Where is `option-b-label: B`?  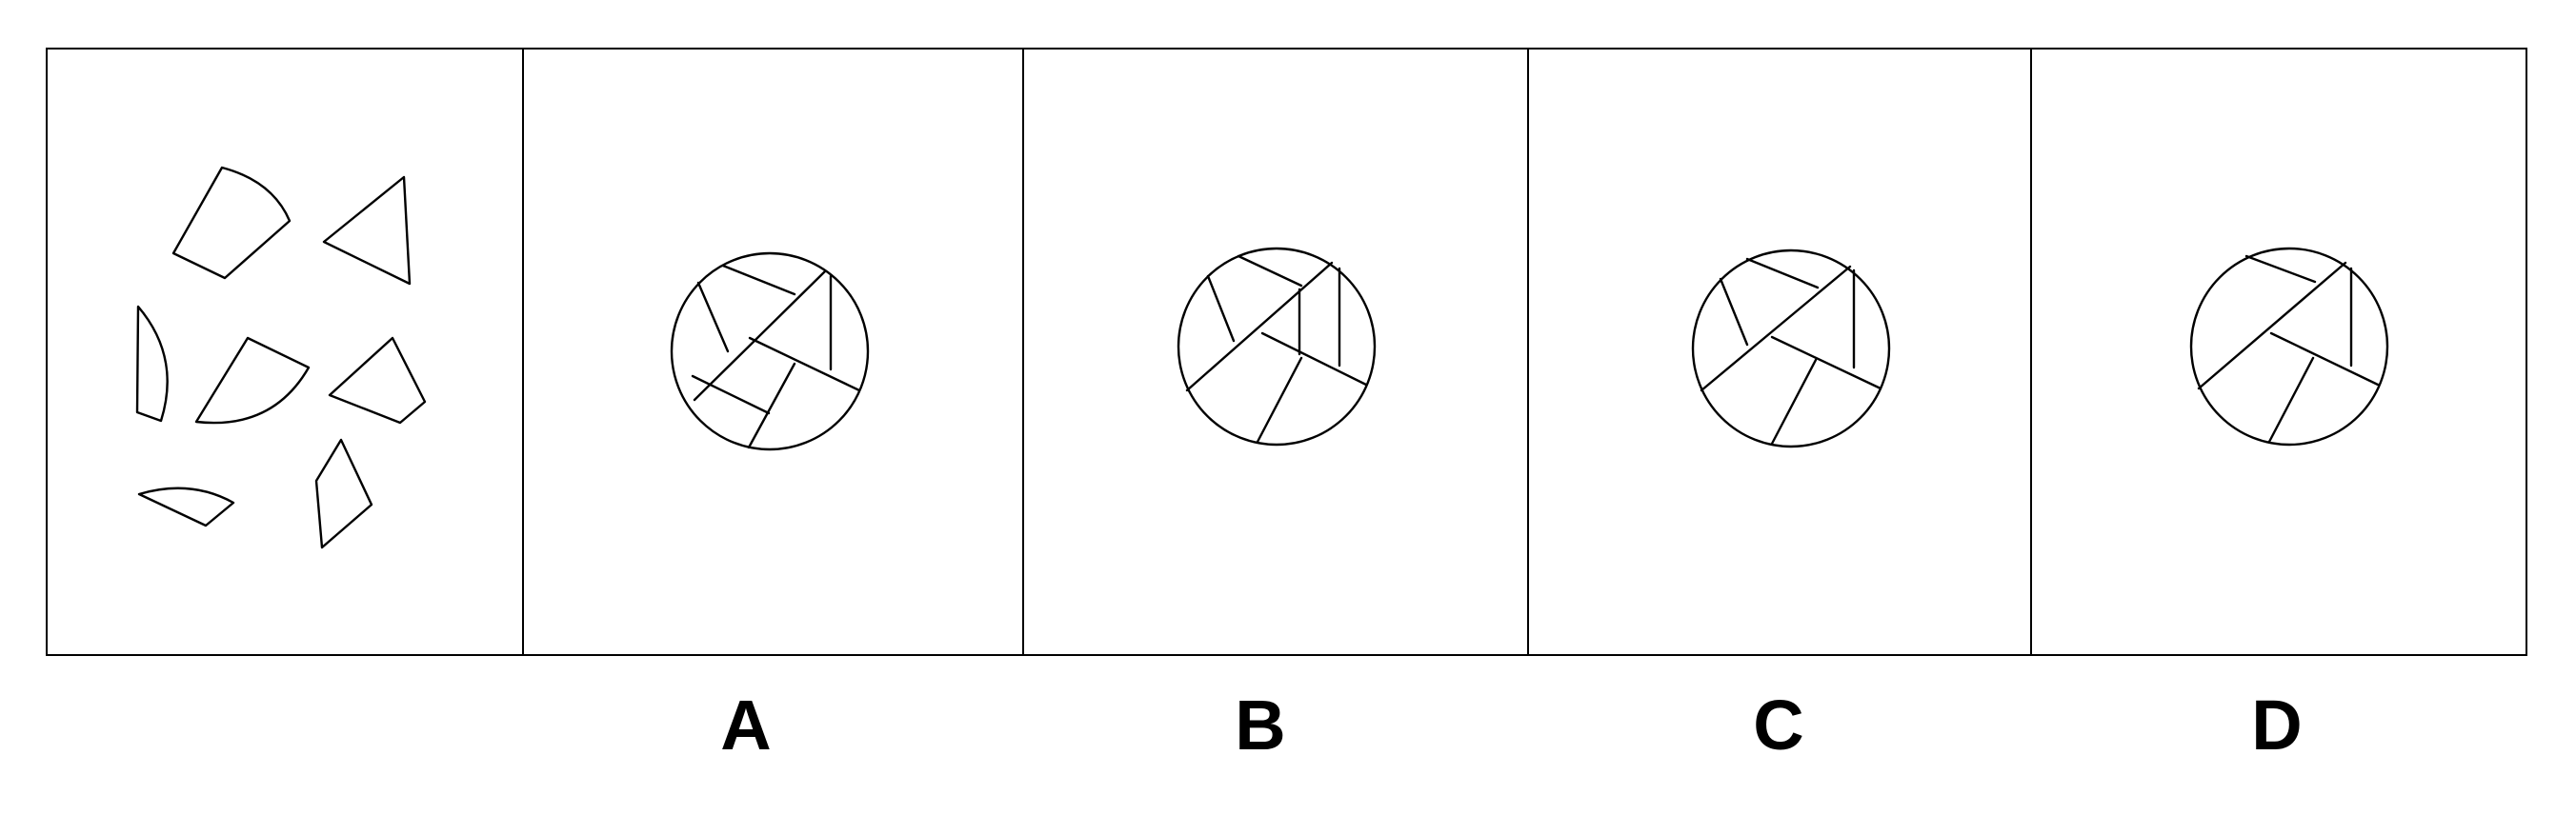 option-b-label: B is located at coordinates (1260, 725).